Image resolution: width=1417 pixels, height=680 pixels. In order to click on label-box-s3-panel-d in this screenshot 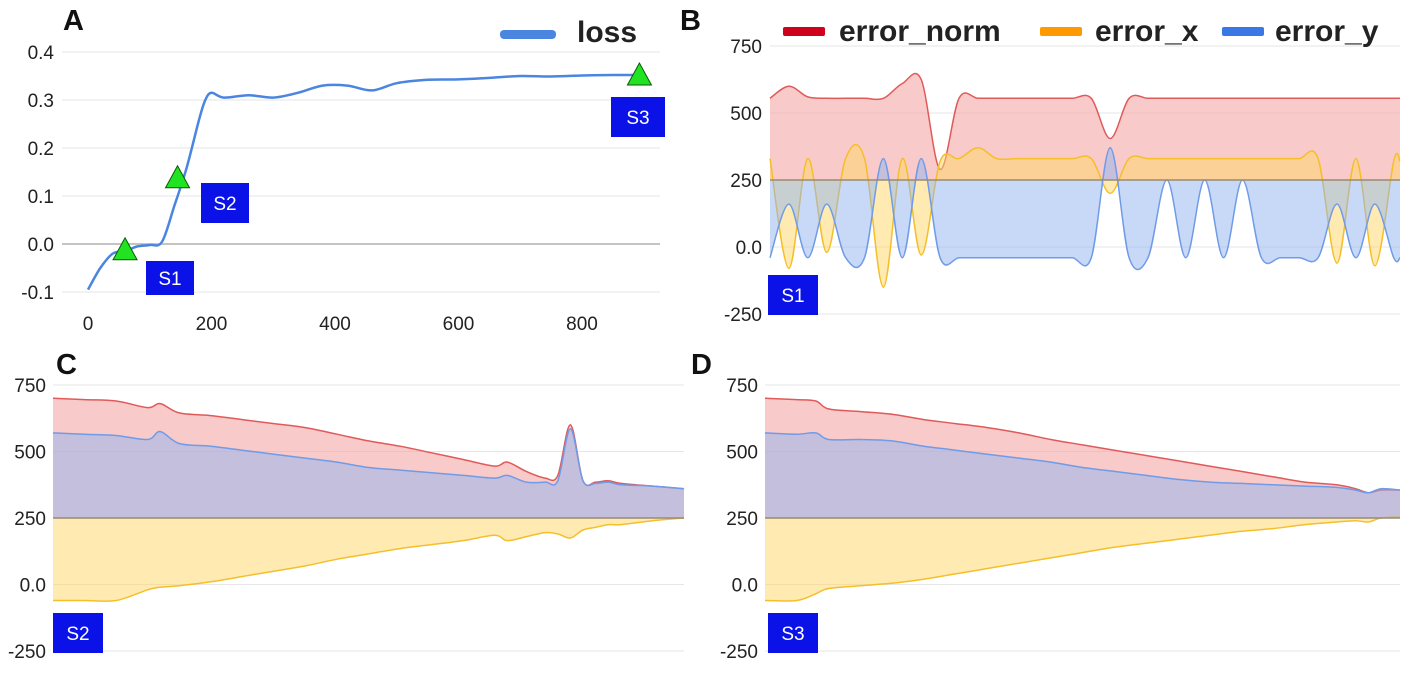, I will do `click(793, 633)`.